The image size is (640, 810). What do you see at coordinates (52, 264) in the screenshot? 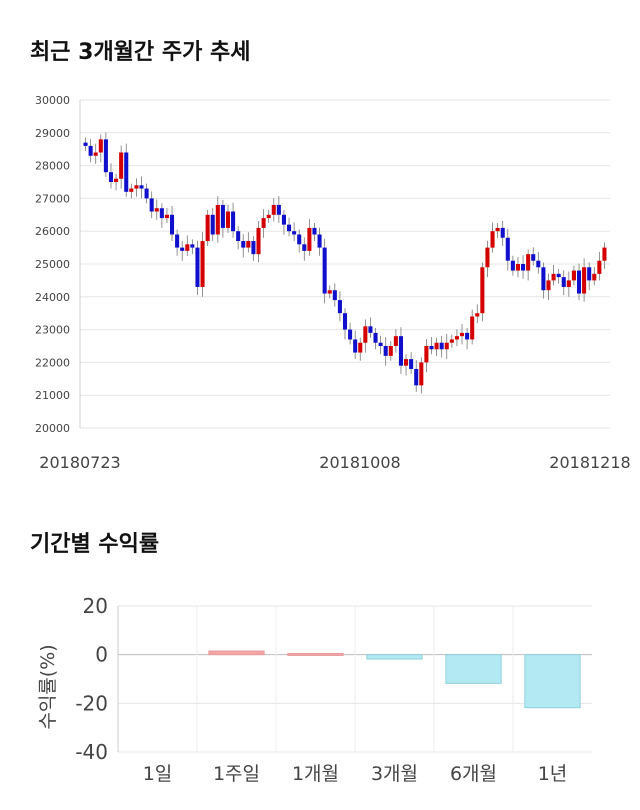
I see `y-tick-label: 25000` at bounding box center [52, 264].